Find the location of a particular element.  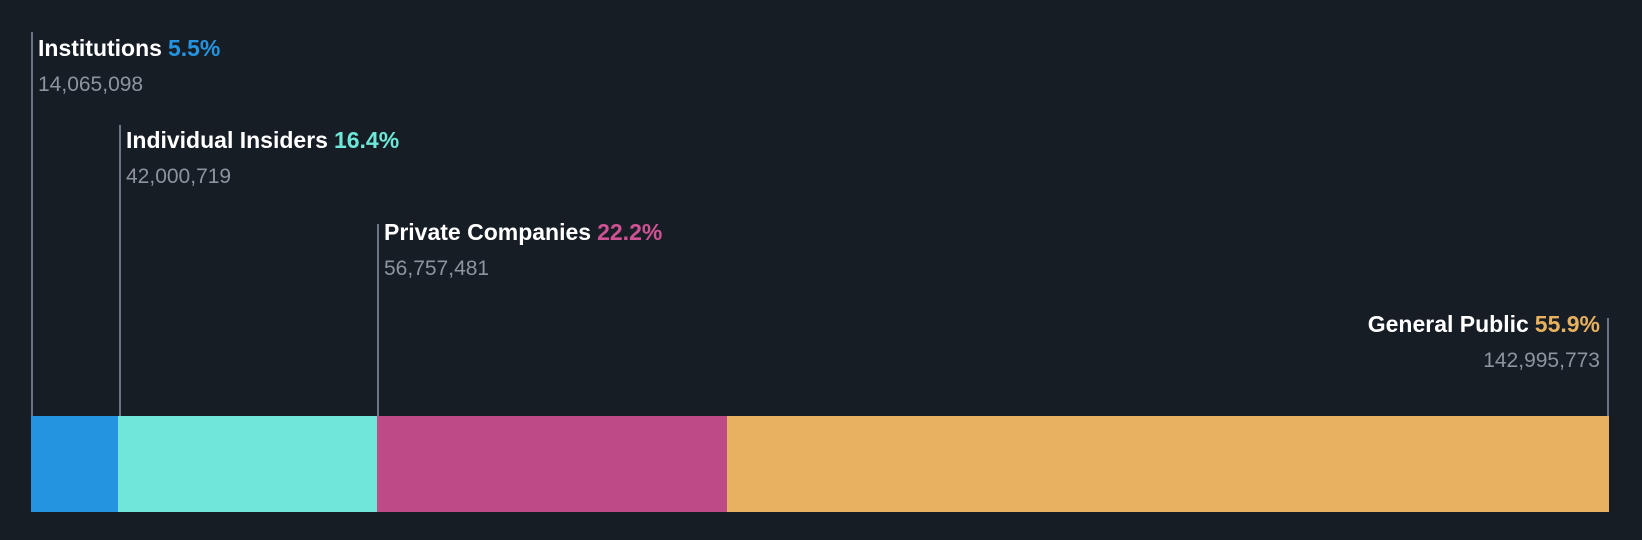

segment-name-private-companies: Private Companies is located at coordinates (488, 232).